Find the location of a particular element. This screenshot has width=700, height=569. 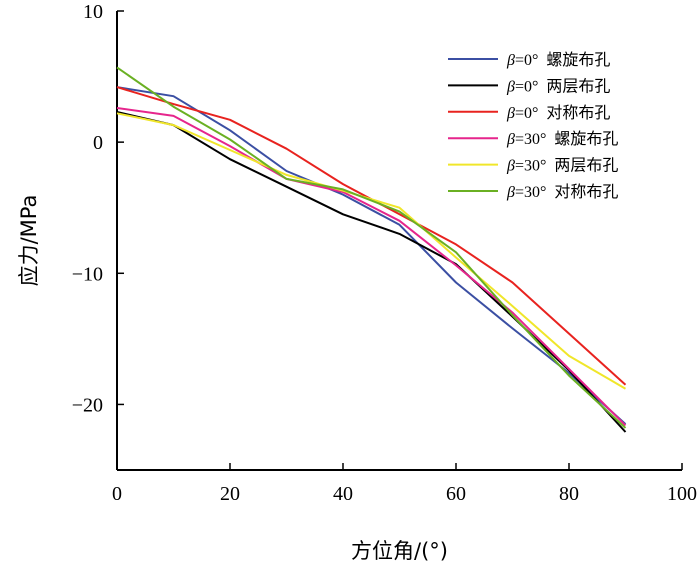

legend-item: β=0° 对称布孔 is located at coordinates (529, 112).